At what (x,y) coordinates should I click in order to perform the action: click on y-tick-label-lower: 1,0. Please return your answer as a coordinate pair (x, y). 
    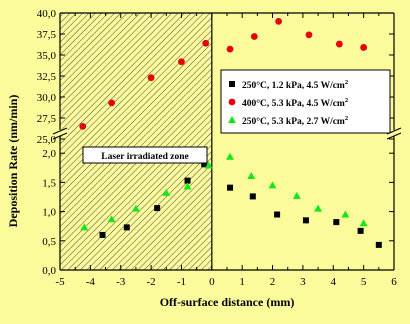
    Looking at the image, I should click on (49, 213).